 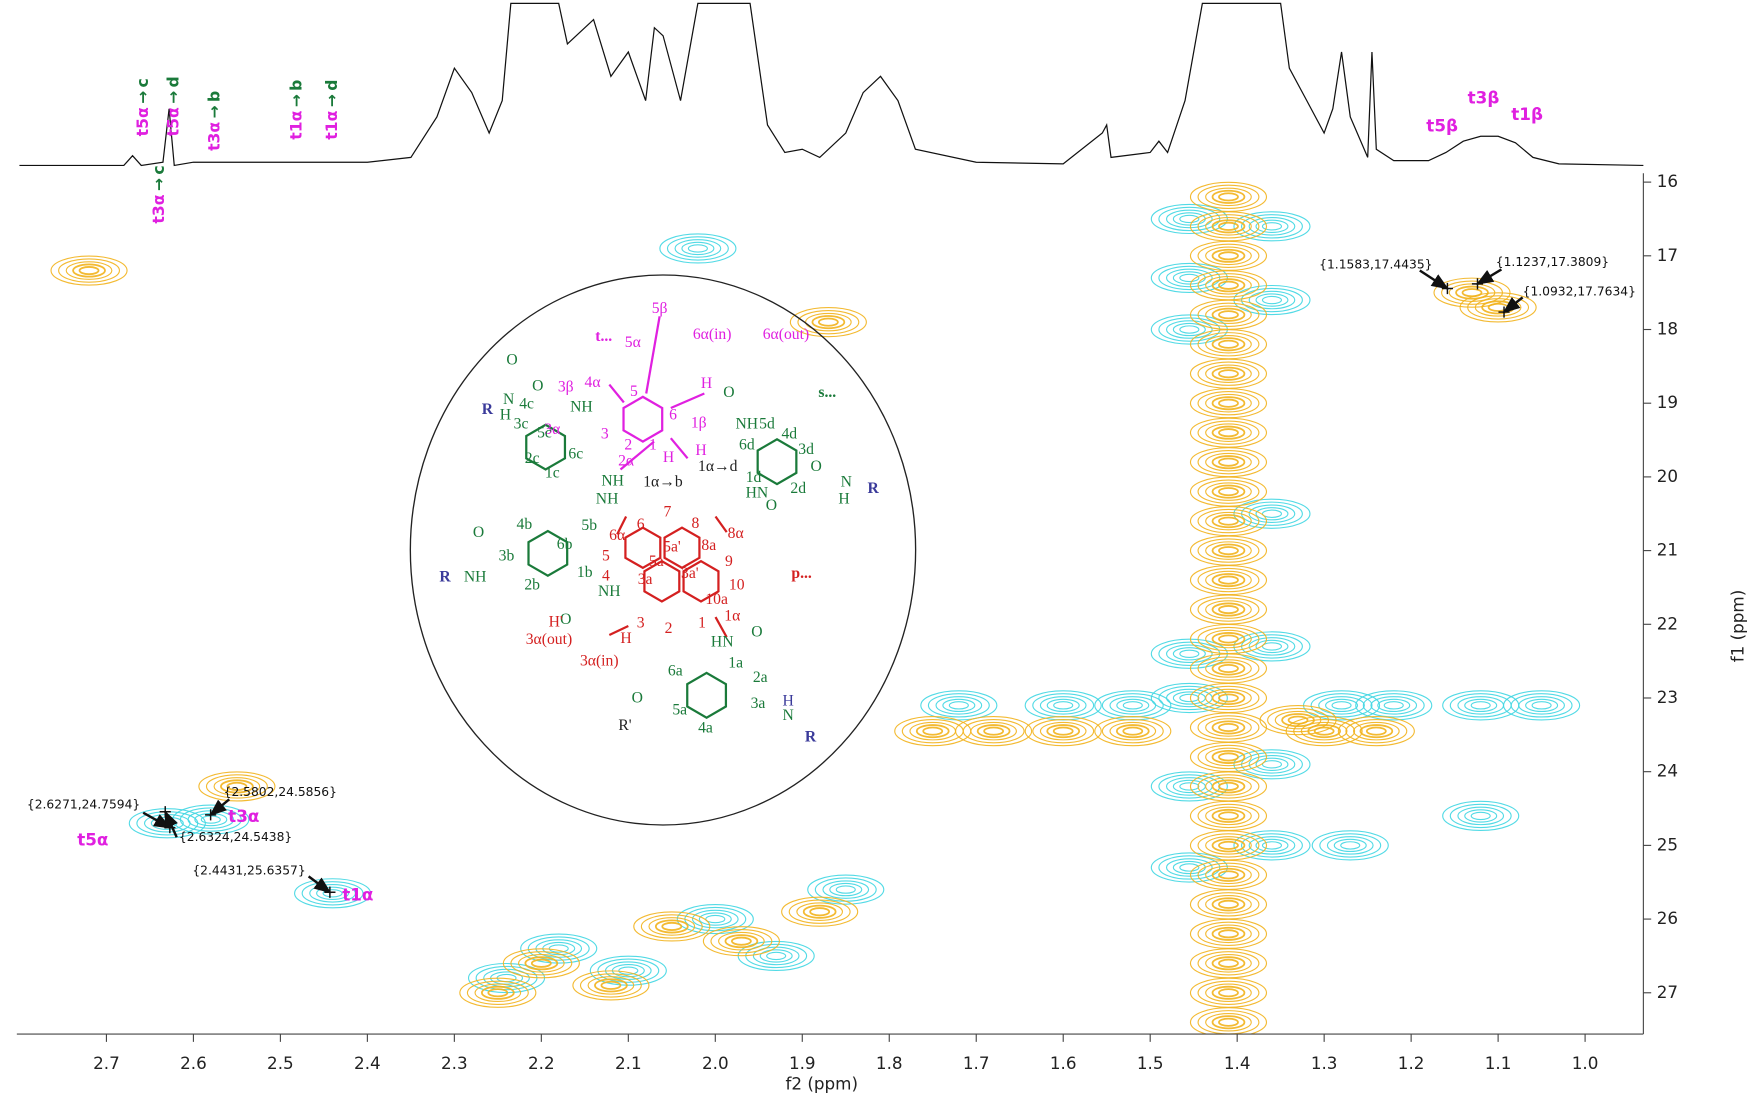 What do you see at coordinates (1667, 623) in the screenshot?
I see `y-tick-label: 22` at bounding box center [1667, 623].